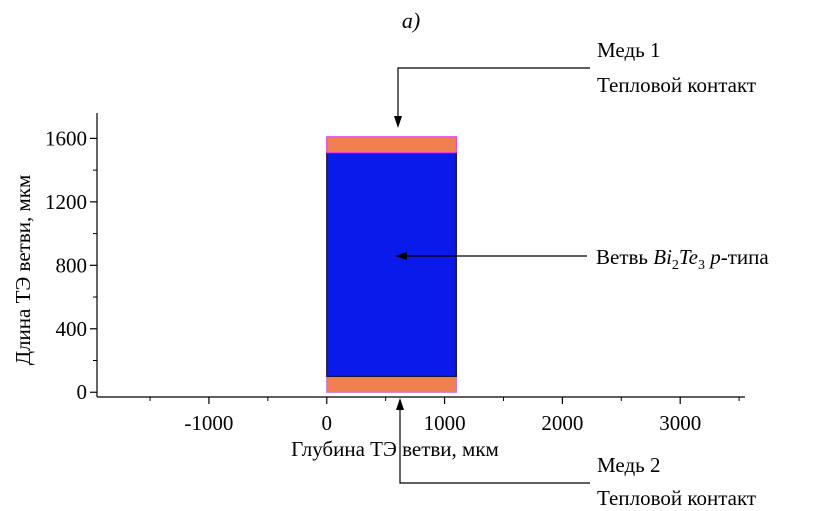 The image size is (822, 511). I want to click on annotation-bottom-line1: Медь 2, so click(628, 465).